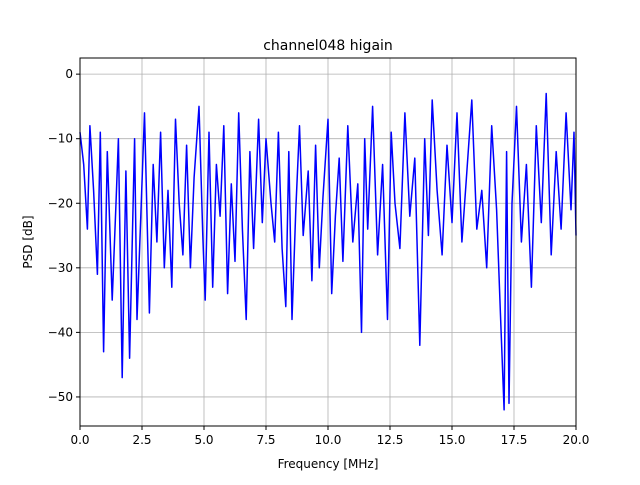  What do you see at coordinates (203, 440) in the screenshot?
I see `x-tick-label: 5.0` at bounding box center [203, 440].